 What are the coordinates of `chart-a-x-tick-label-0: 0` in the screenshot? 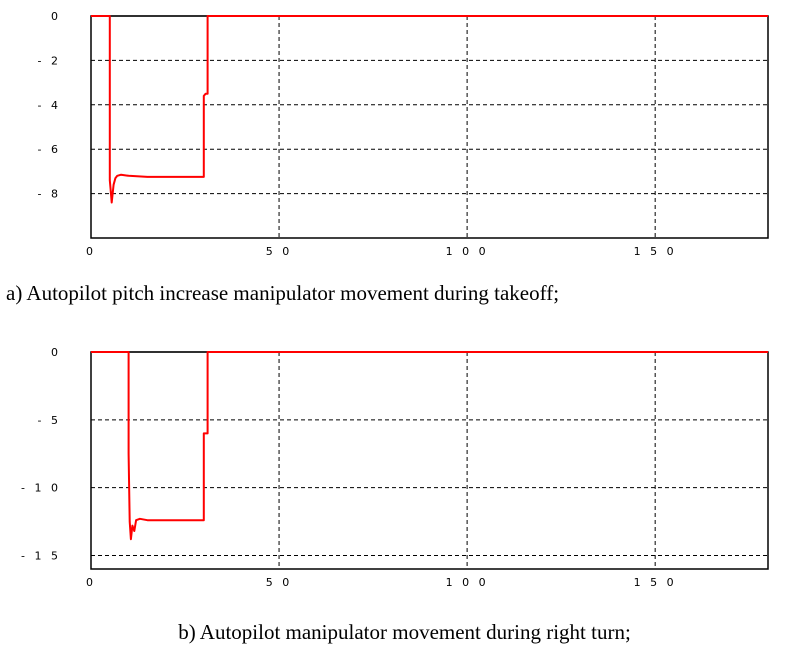 It's located at (91, 251).